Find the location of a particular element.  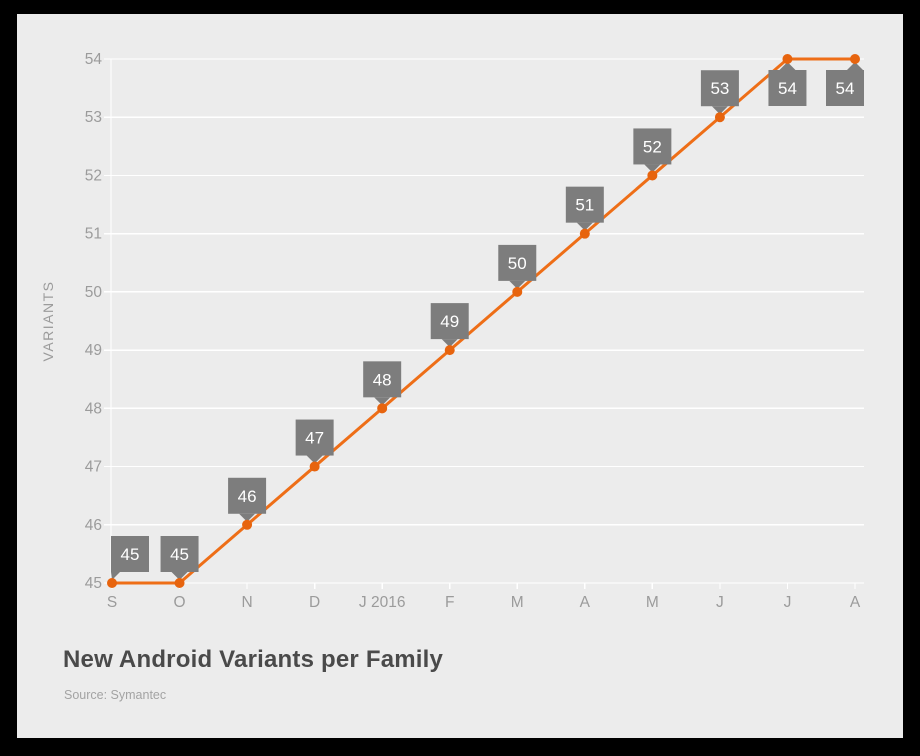

x-axis-tick-label: F is located at coordinates (449, 602).